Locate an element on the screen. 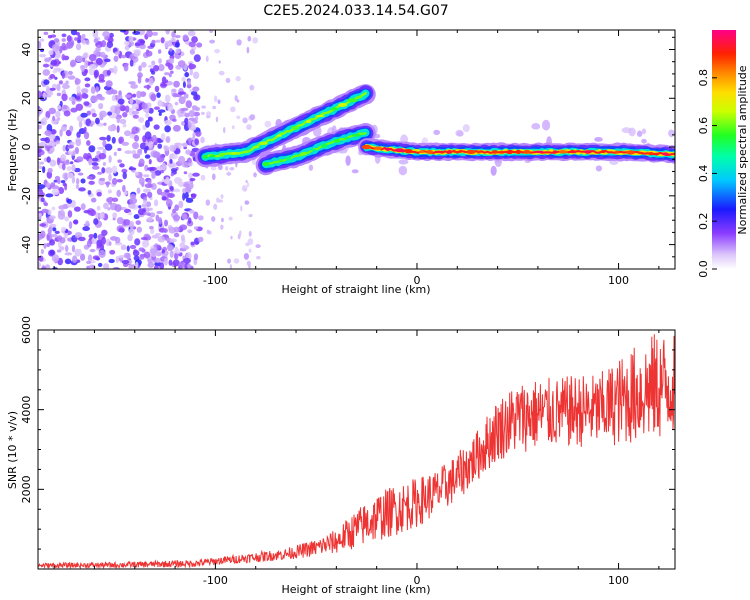 Image resolution: width=750 pixels, height=600 pixels. colorbar-tick-label: 0.0 is located at coordinates (703, 269).